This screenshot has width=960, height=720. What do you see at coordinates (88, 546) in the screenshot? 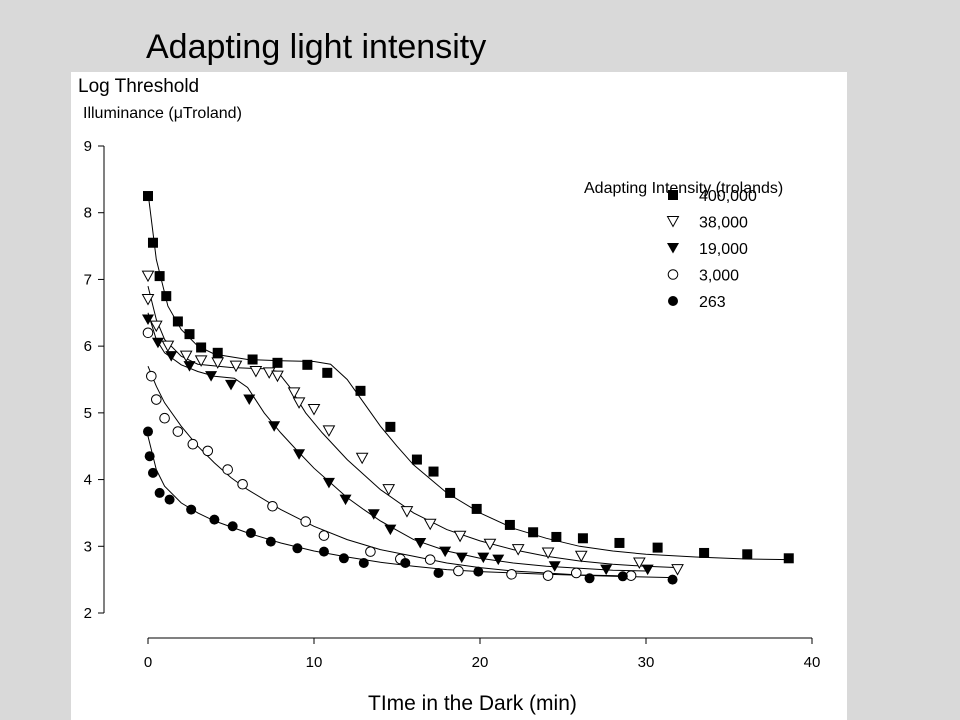
I see `y-tick-label: 3` at bounding box center [88, 546].